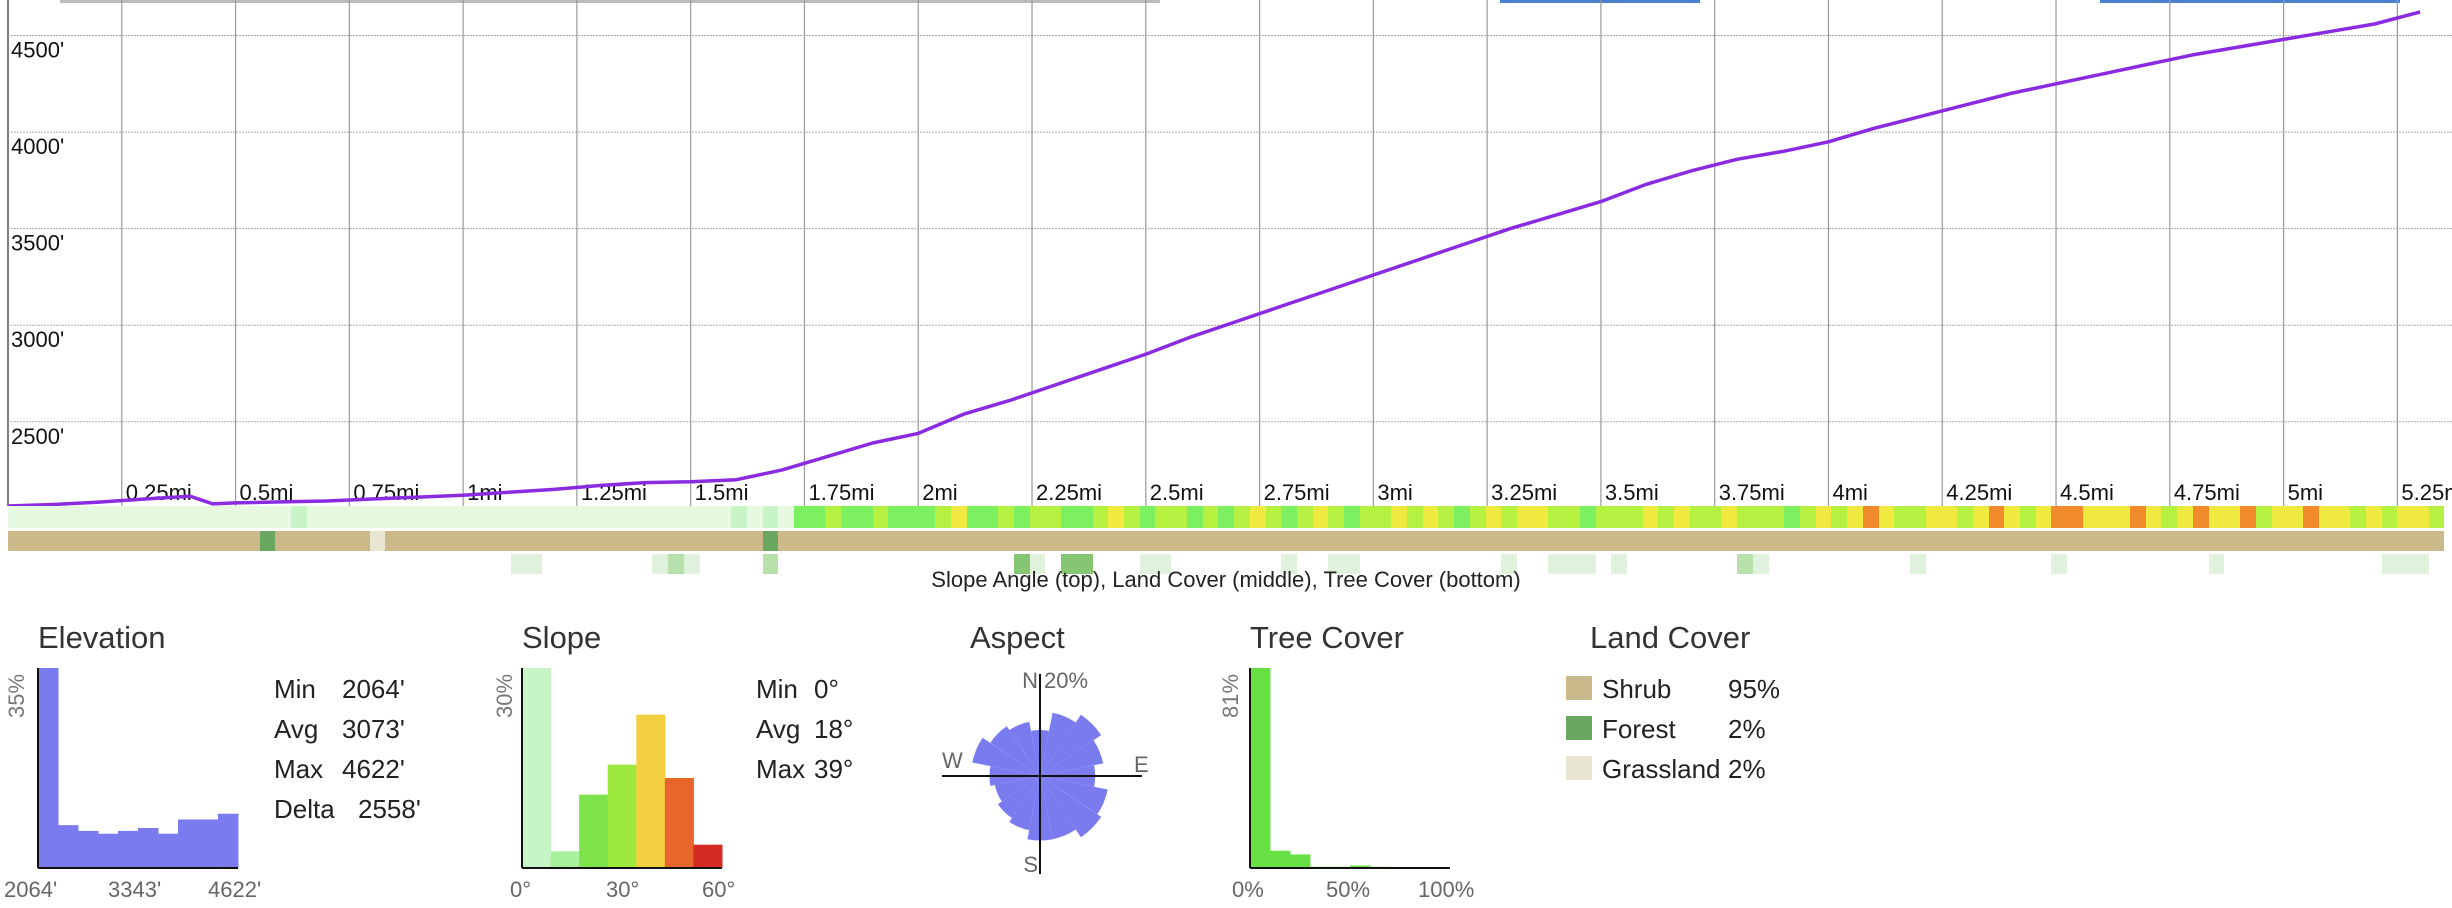 This screenshot has height=908, width=2452. Describe the element at coordinates (777, 689) in the screenshot. I see `slope-stat-min-label: Min` at that location.